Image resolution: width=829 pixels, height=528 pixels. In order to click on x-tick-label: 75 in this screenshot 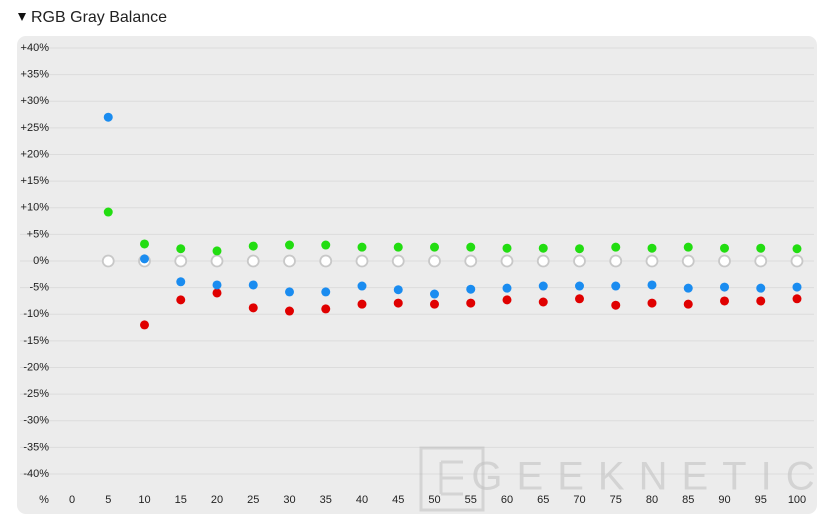, I will do `click(616, 500)`.